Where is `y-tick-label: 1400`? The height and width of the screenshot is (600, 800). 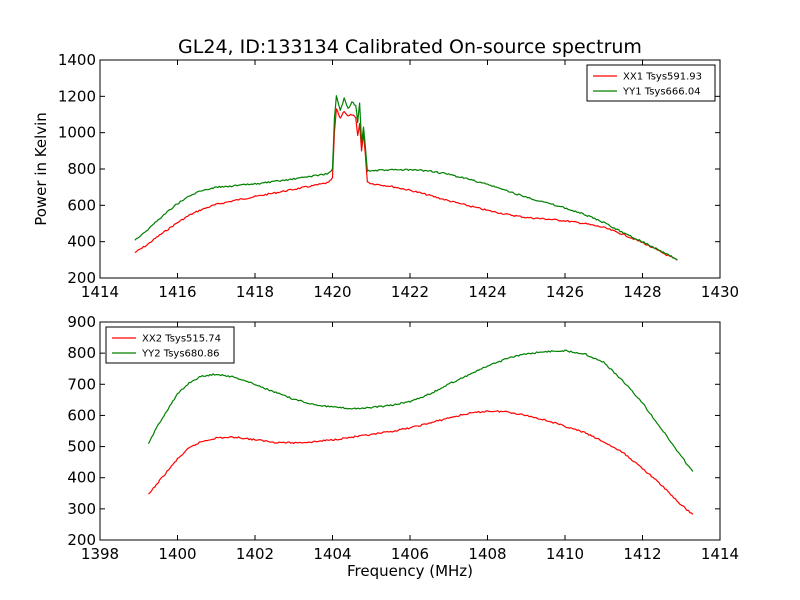 y-tick-label: 1400 is located at coordinates (77, 60).